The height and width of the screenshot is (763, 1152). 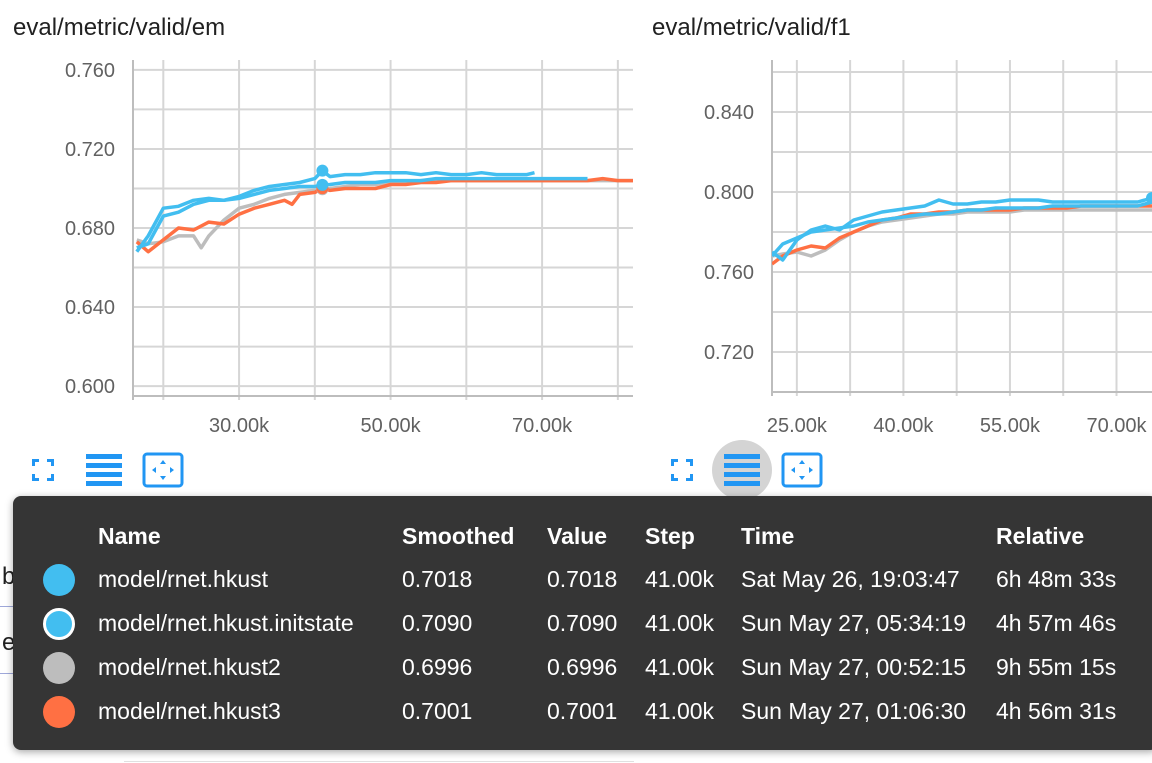 What do you see at coordinates (391, 426) in the screenshot?
I see `x-tick-label: 50.00k` at bounding box center [391, 426].